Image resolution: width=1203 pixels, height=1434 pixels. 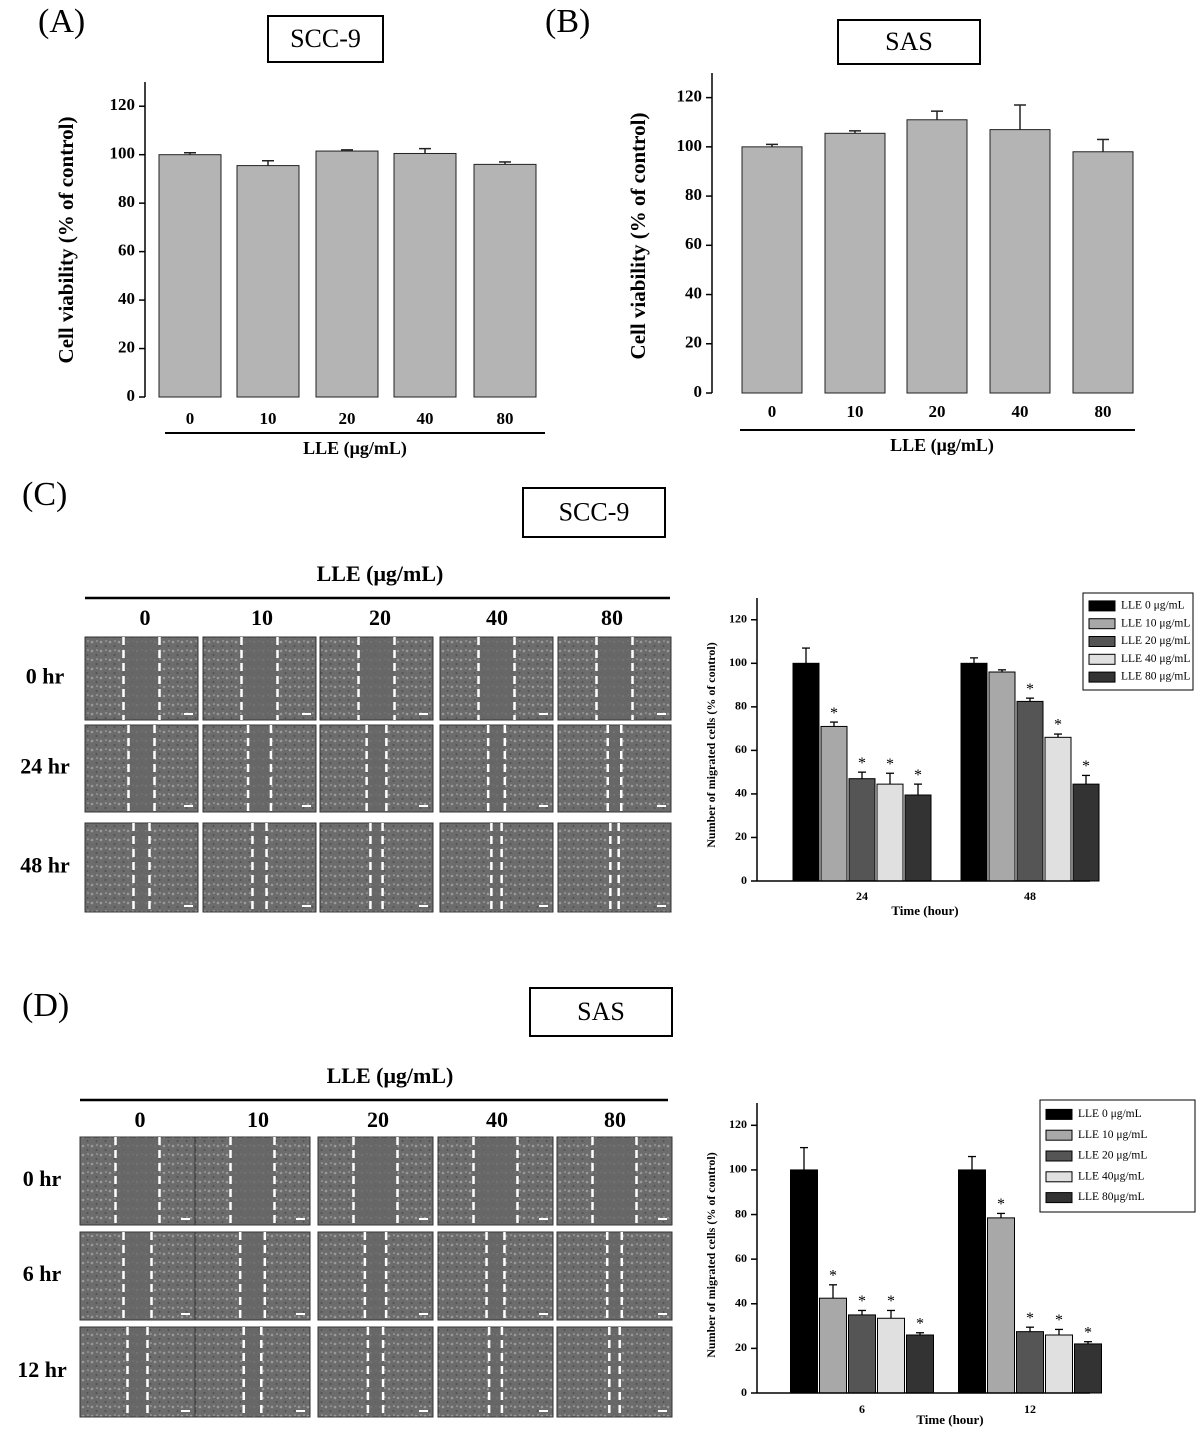 I want to click on grid-title: SCC-9, so click(x=594, y=511).